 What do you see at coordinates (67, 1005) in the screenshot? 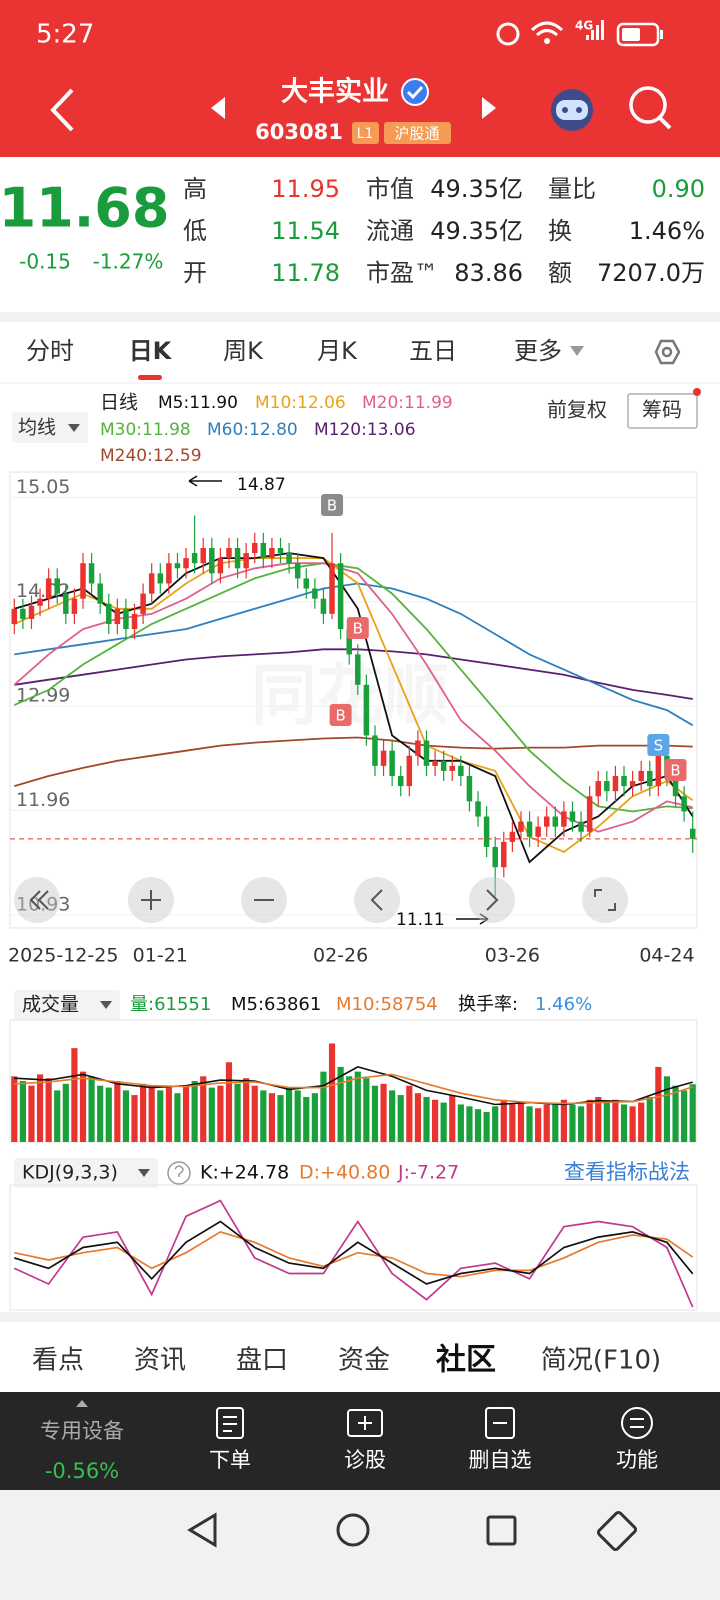
I see `volume-title-box` at bounding box center [67, 1005].